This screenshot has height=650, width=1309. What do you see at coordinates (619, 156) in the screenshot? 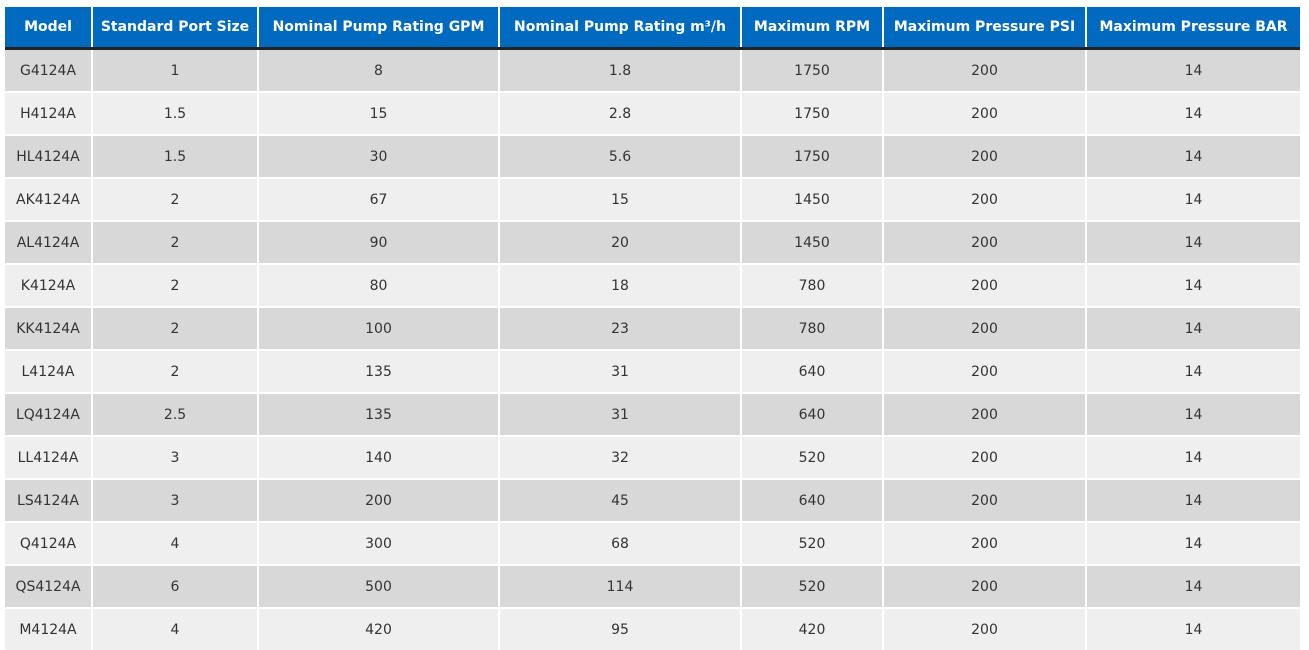
I see `table-cell: 5.6` at bounding box center [619, 156].